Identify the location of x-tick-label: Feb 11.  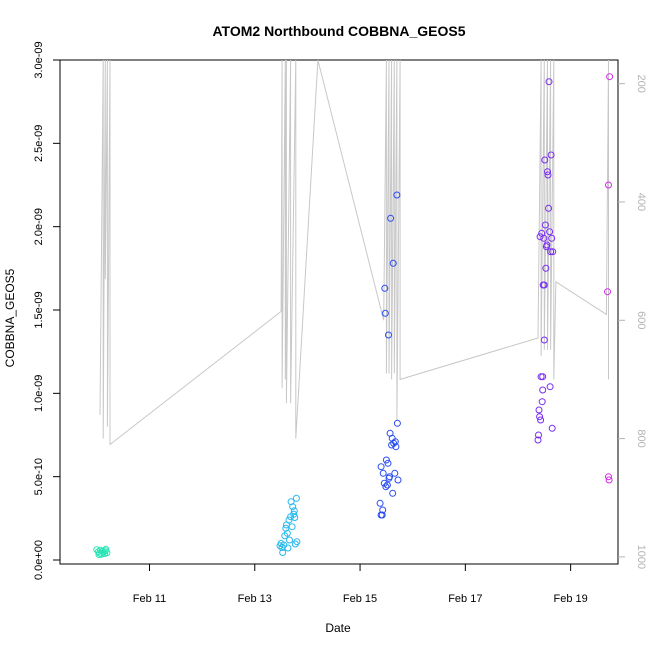
(149, 599).